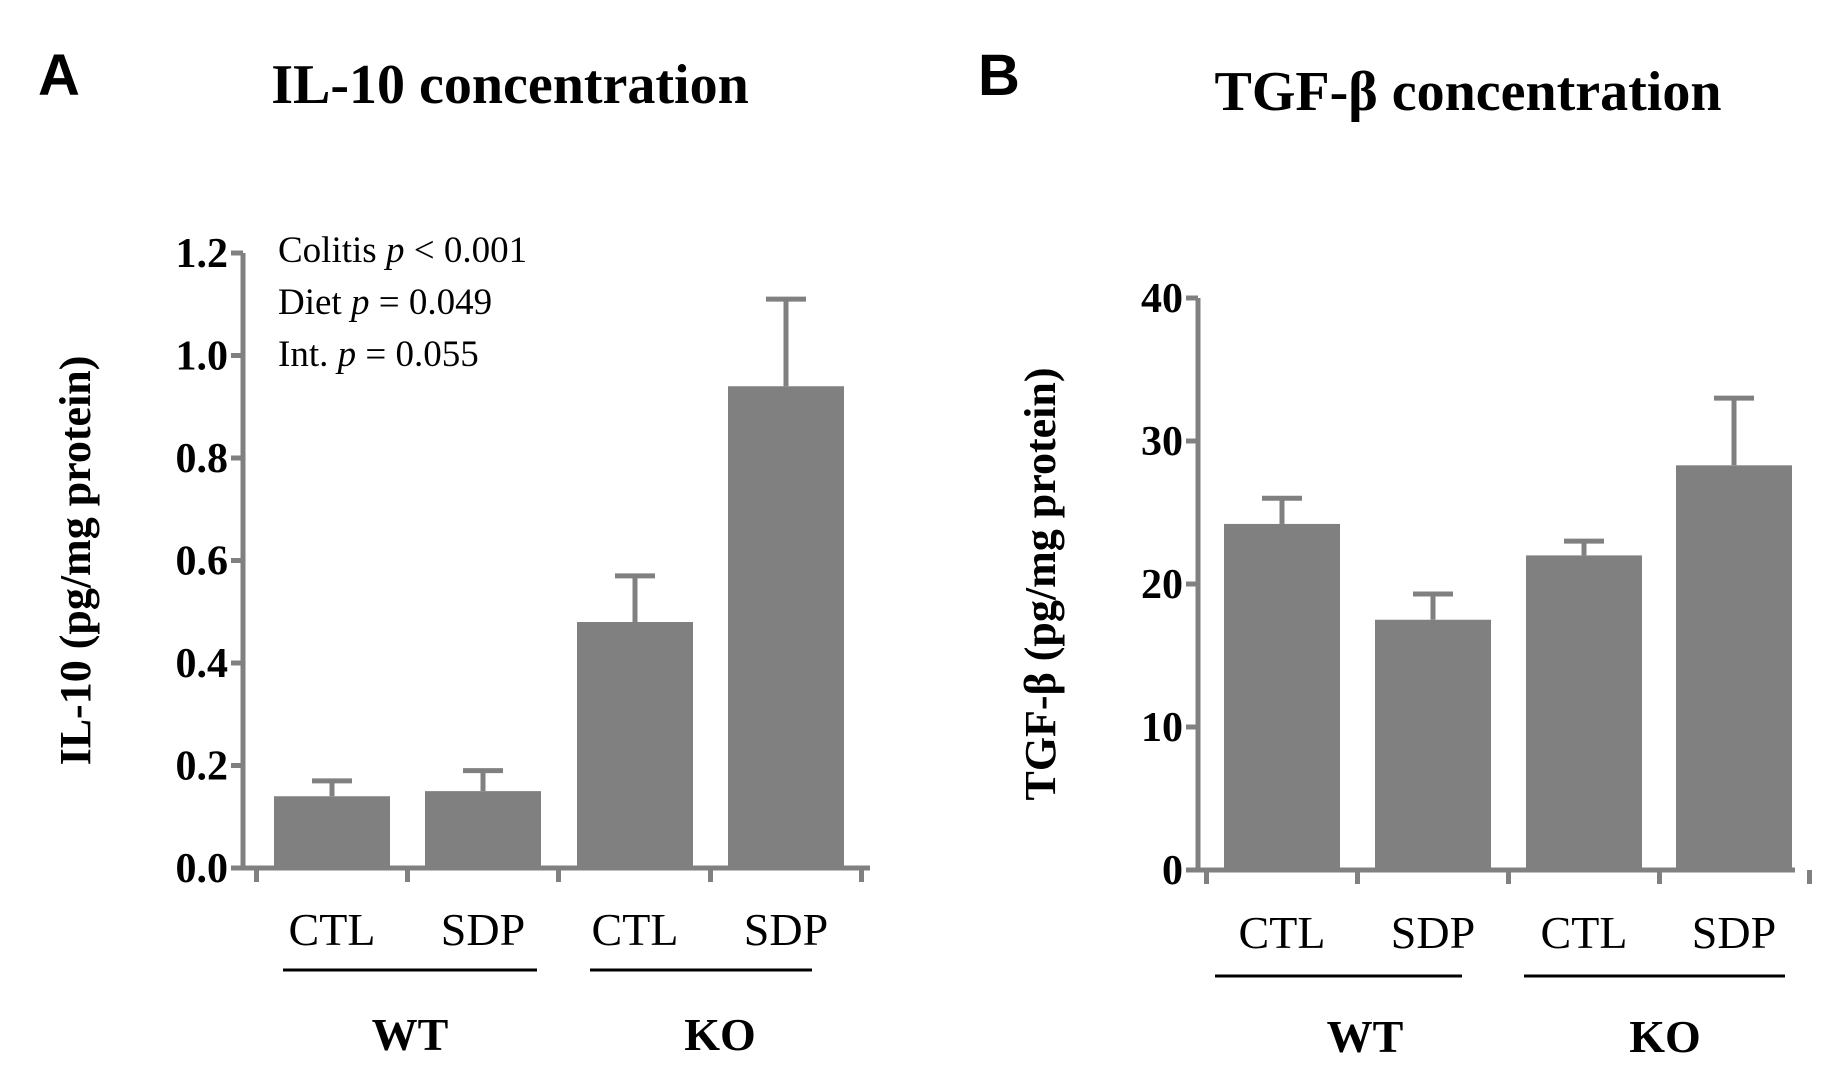  What do you see at coordinates (59, 75) in the screenshot?
I see `panel-label: A` at bounding box center [59, 75].